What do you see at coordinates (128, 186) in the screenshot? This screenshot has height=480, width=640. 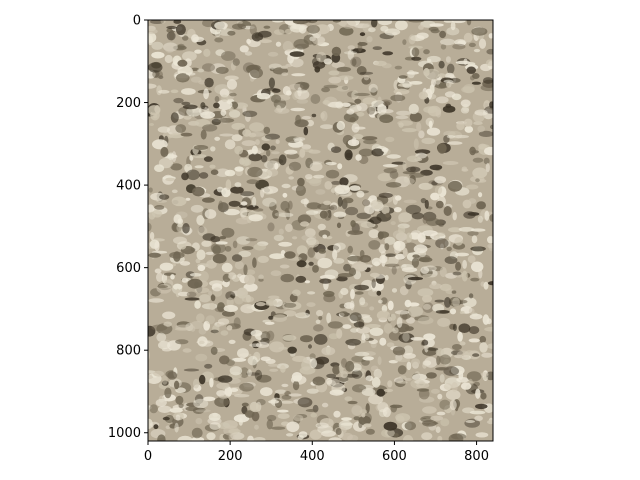 I see `y-tick-label: 400` at bounding box center [128, 186].